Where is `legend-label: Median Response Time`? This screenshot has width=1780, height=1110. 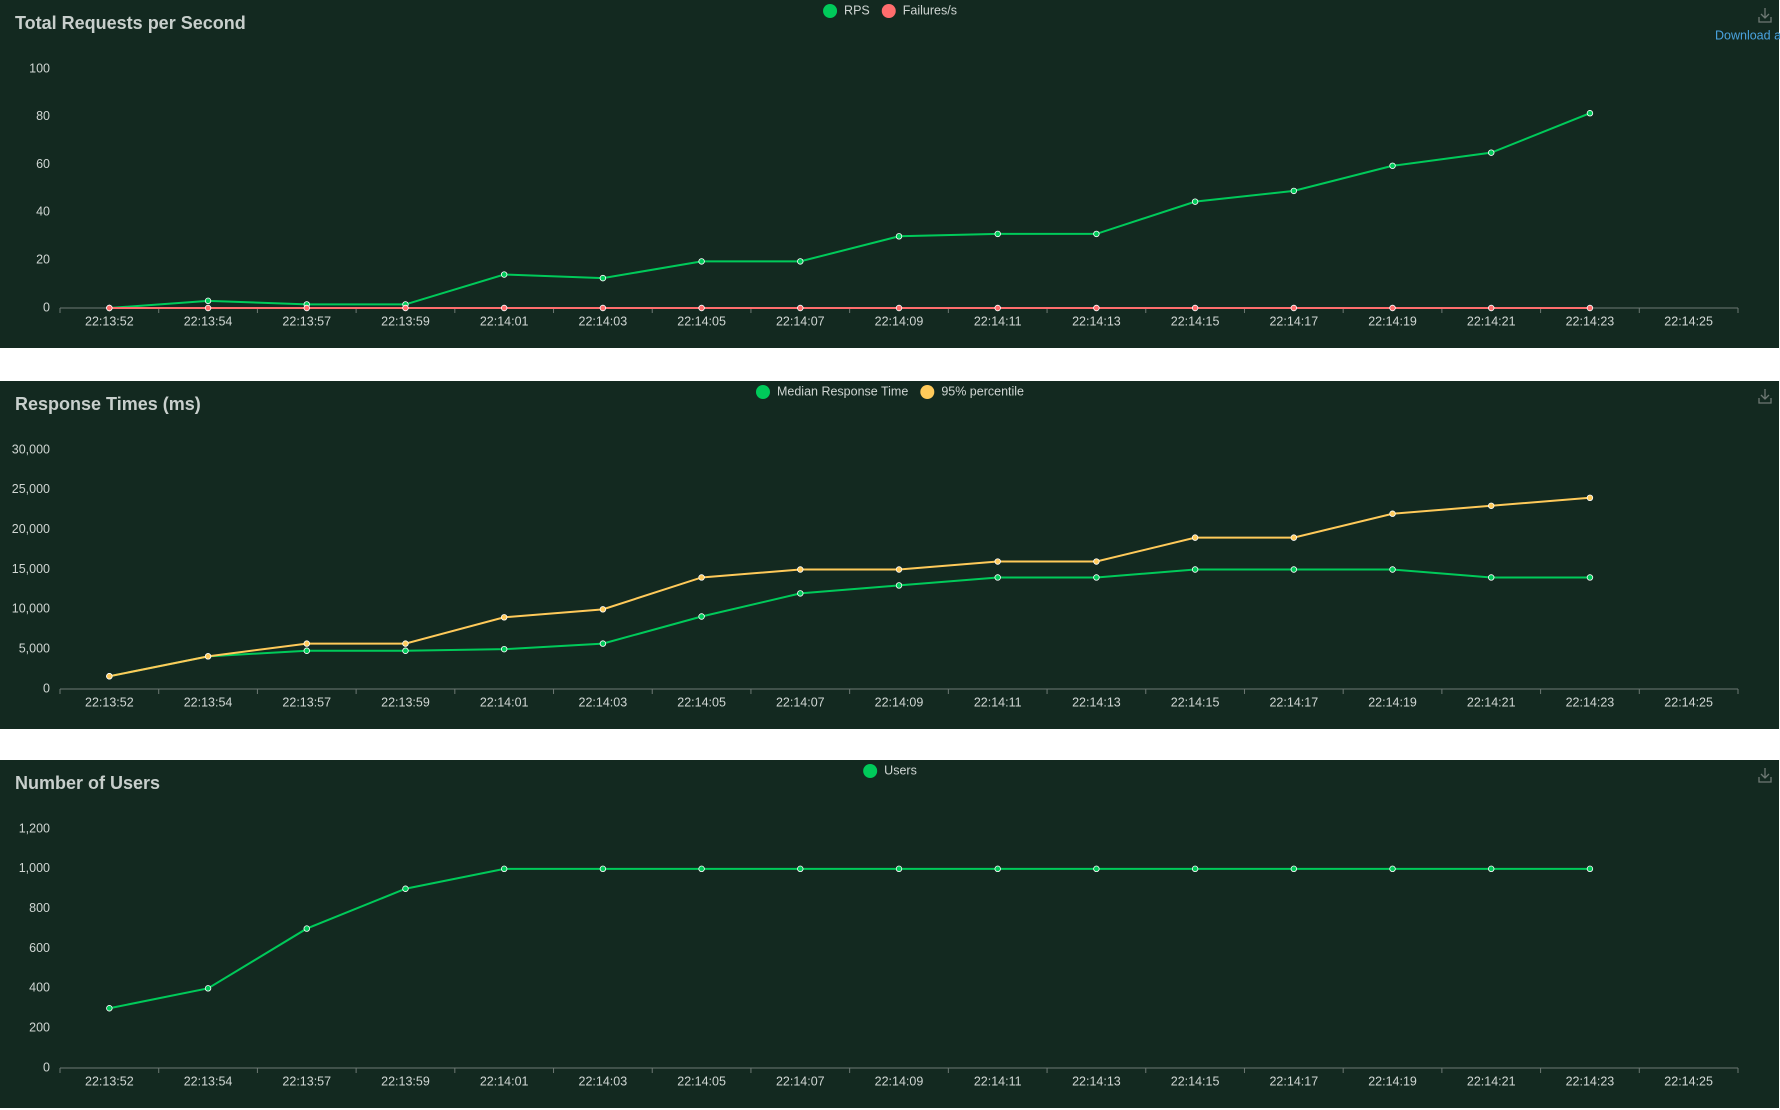 legend-label: Median Response Time is located at coordinates (842, 391).